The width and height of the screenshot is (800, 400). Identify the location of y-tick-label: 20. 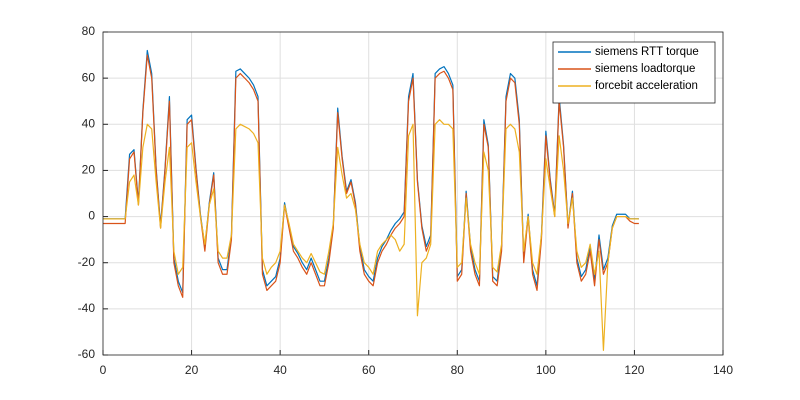
(89, 170).